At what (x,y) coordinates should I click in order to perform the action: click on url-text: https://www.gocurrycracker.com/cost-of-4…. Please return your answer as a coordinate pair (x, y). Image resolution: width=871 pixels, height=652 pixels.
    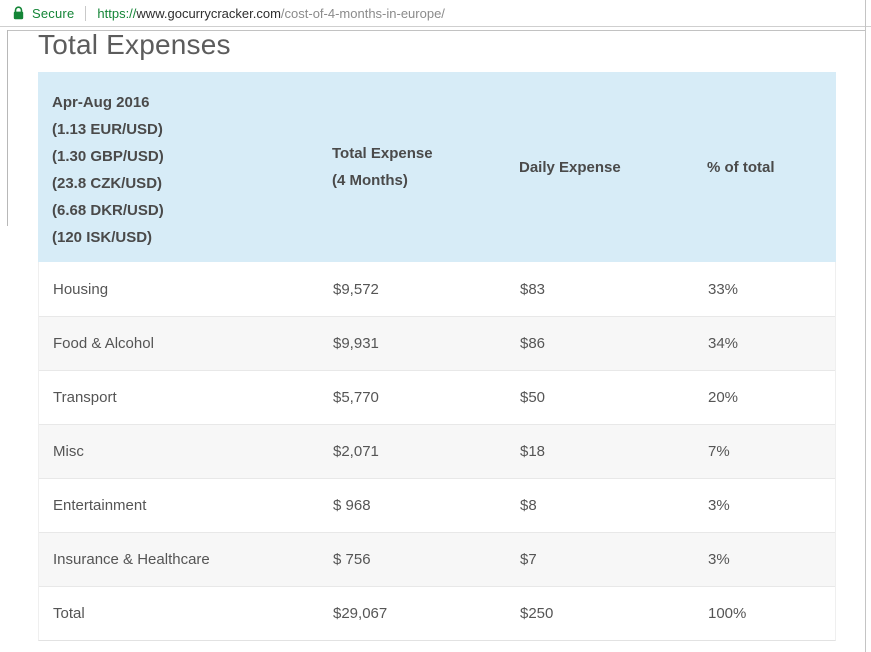
    Looking at the image, I should click on (271, 13).